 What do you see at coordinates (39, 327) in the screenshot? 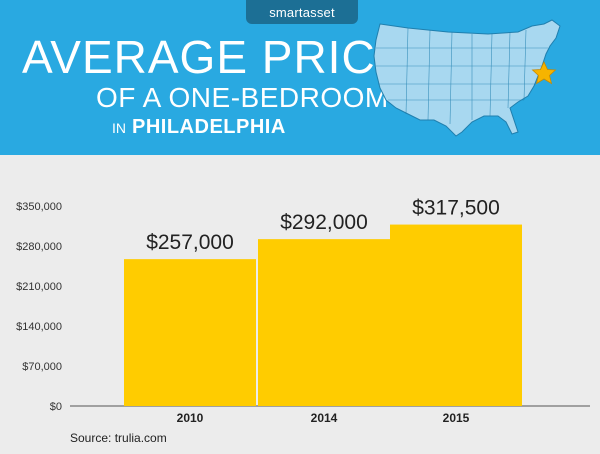
I see `y-tick-label: $140,000` at bounding box center [39, 327].